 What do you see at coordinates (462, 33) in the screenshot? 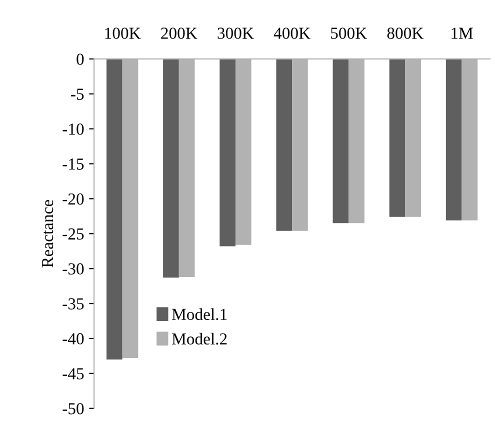
I see `x-tick-label: 1M` at bounding box center [462, 33].